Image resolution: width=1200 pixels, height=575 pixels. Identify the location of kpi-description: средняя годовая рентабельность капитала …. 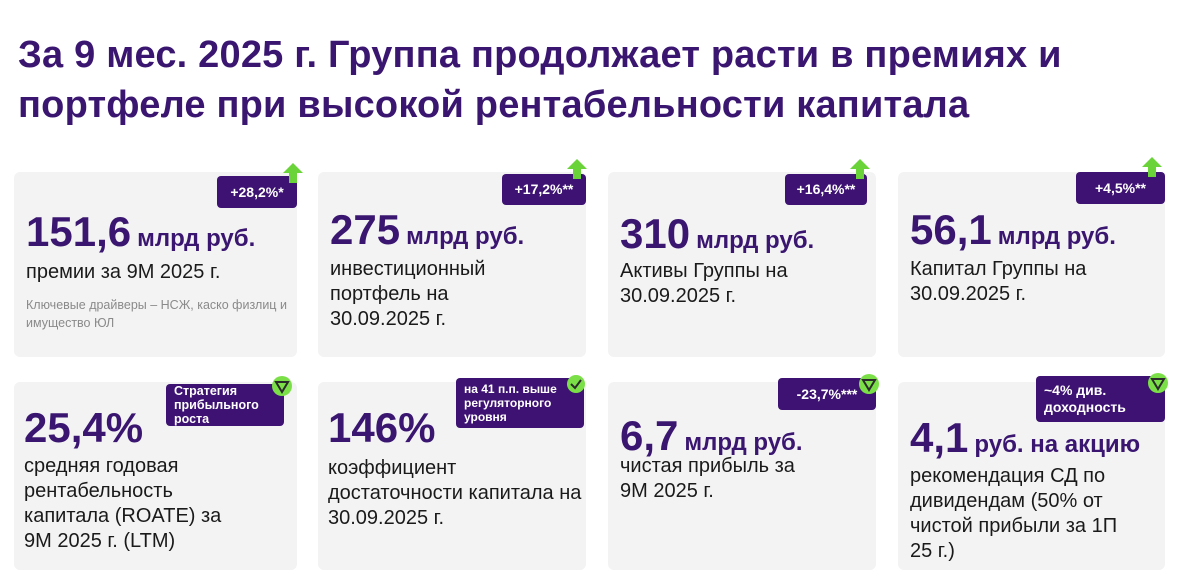
(123, 503).